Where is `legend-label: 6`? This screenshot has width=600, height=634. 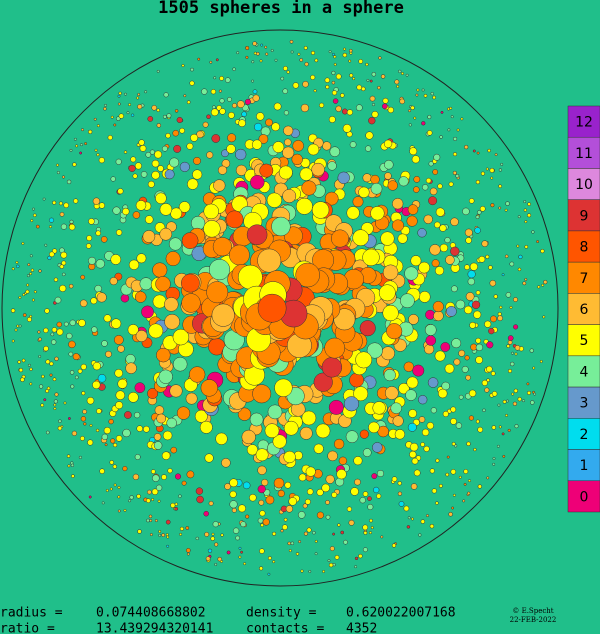 legend-label: 6 is located at coordinates (584, 310).